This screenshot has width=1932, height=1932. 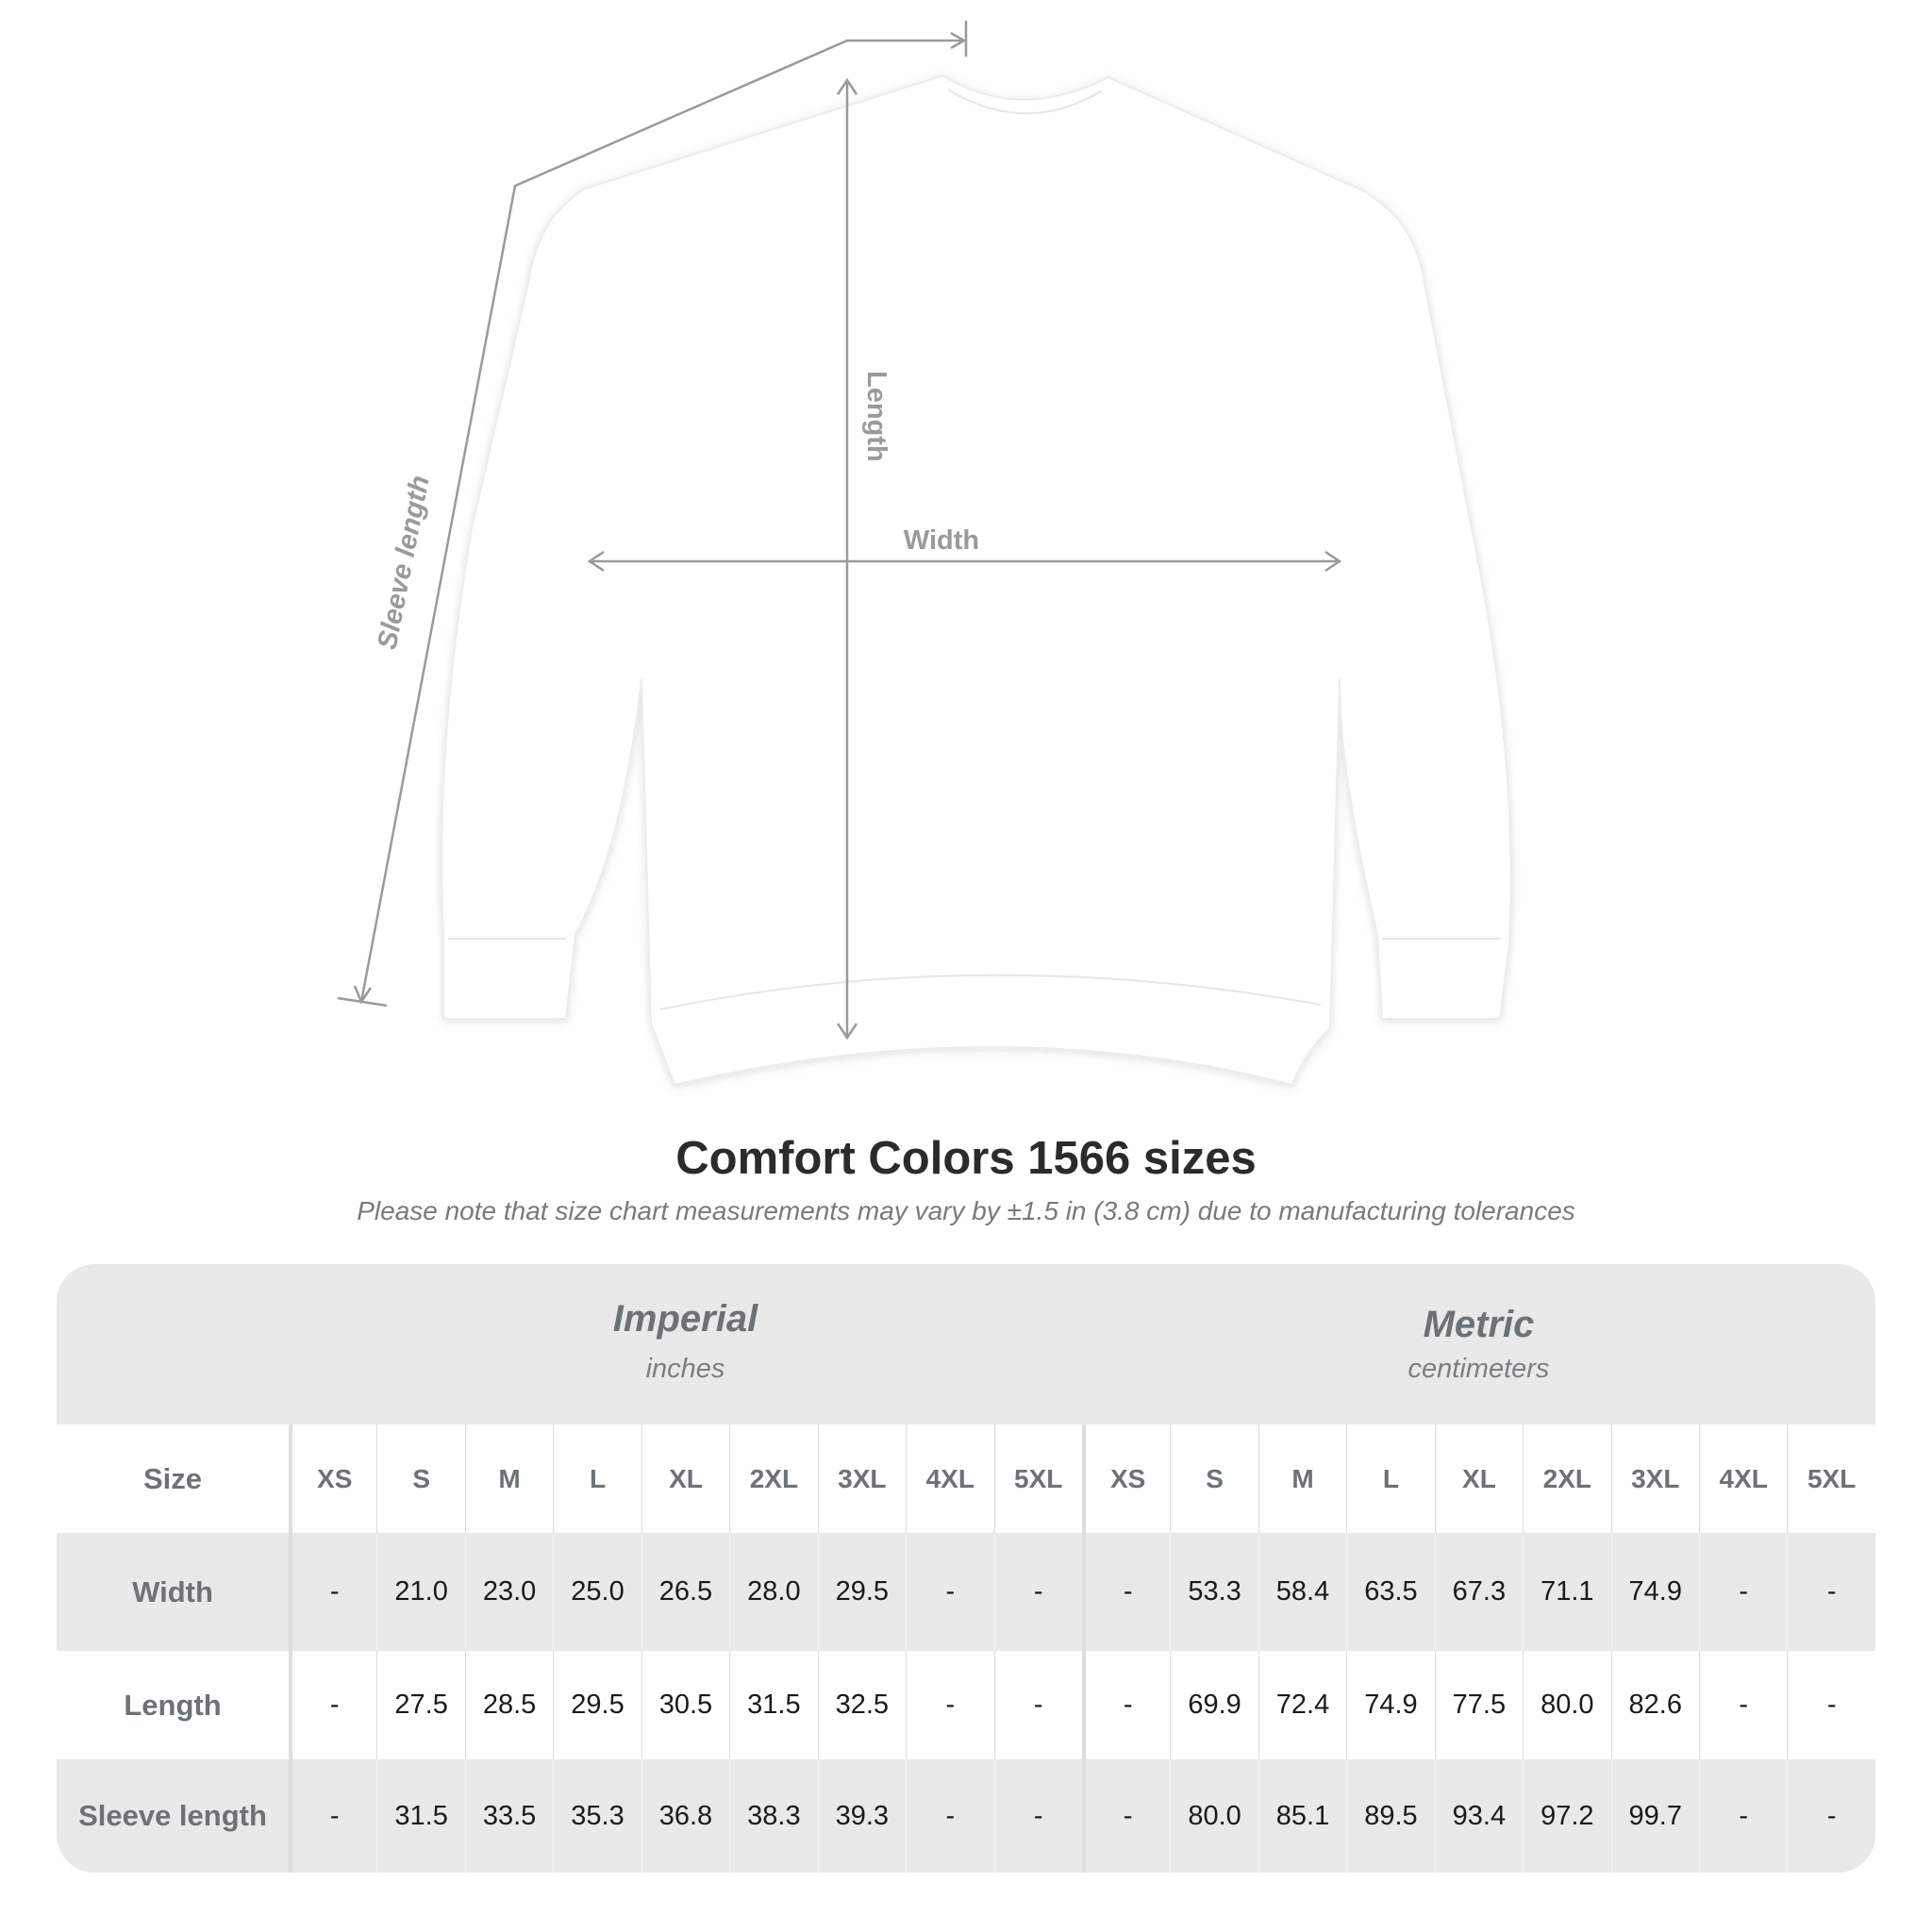 What do you see at coordinates (420, 1478) in the screenshot?
I see `size-header-imperial: S` at bounding box center [420, 1478].